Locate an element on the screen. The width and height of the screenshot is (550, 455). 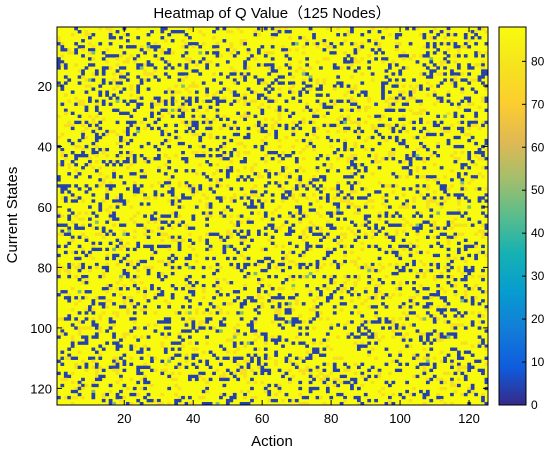
colorbar-tick-label: 10 is located at coordinates (538, 362).